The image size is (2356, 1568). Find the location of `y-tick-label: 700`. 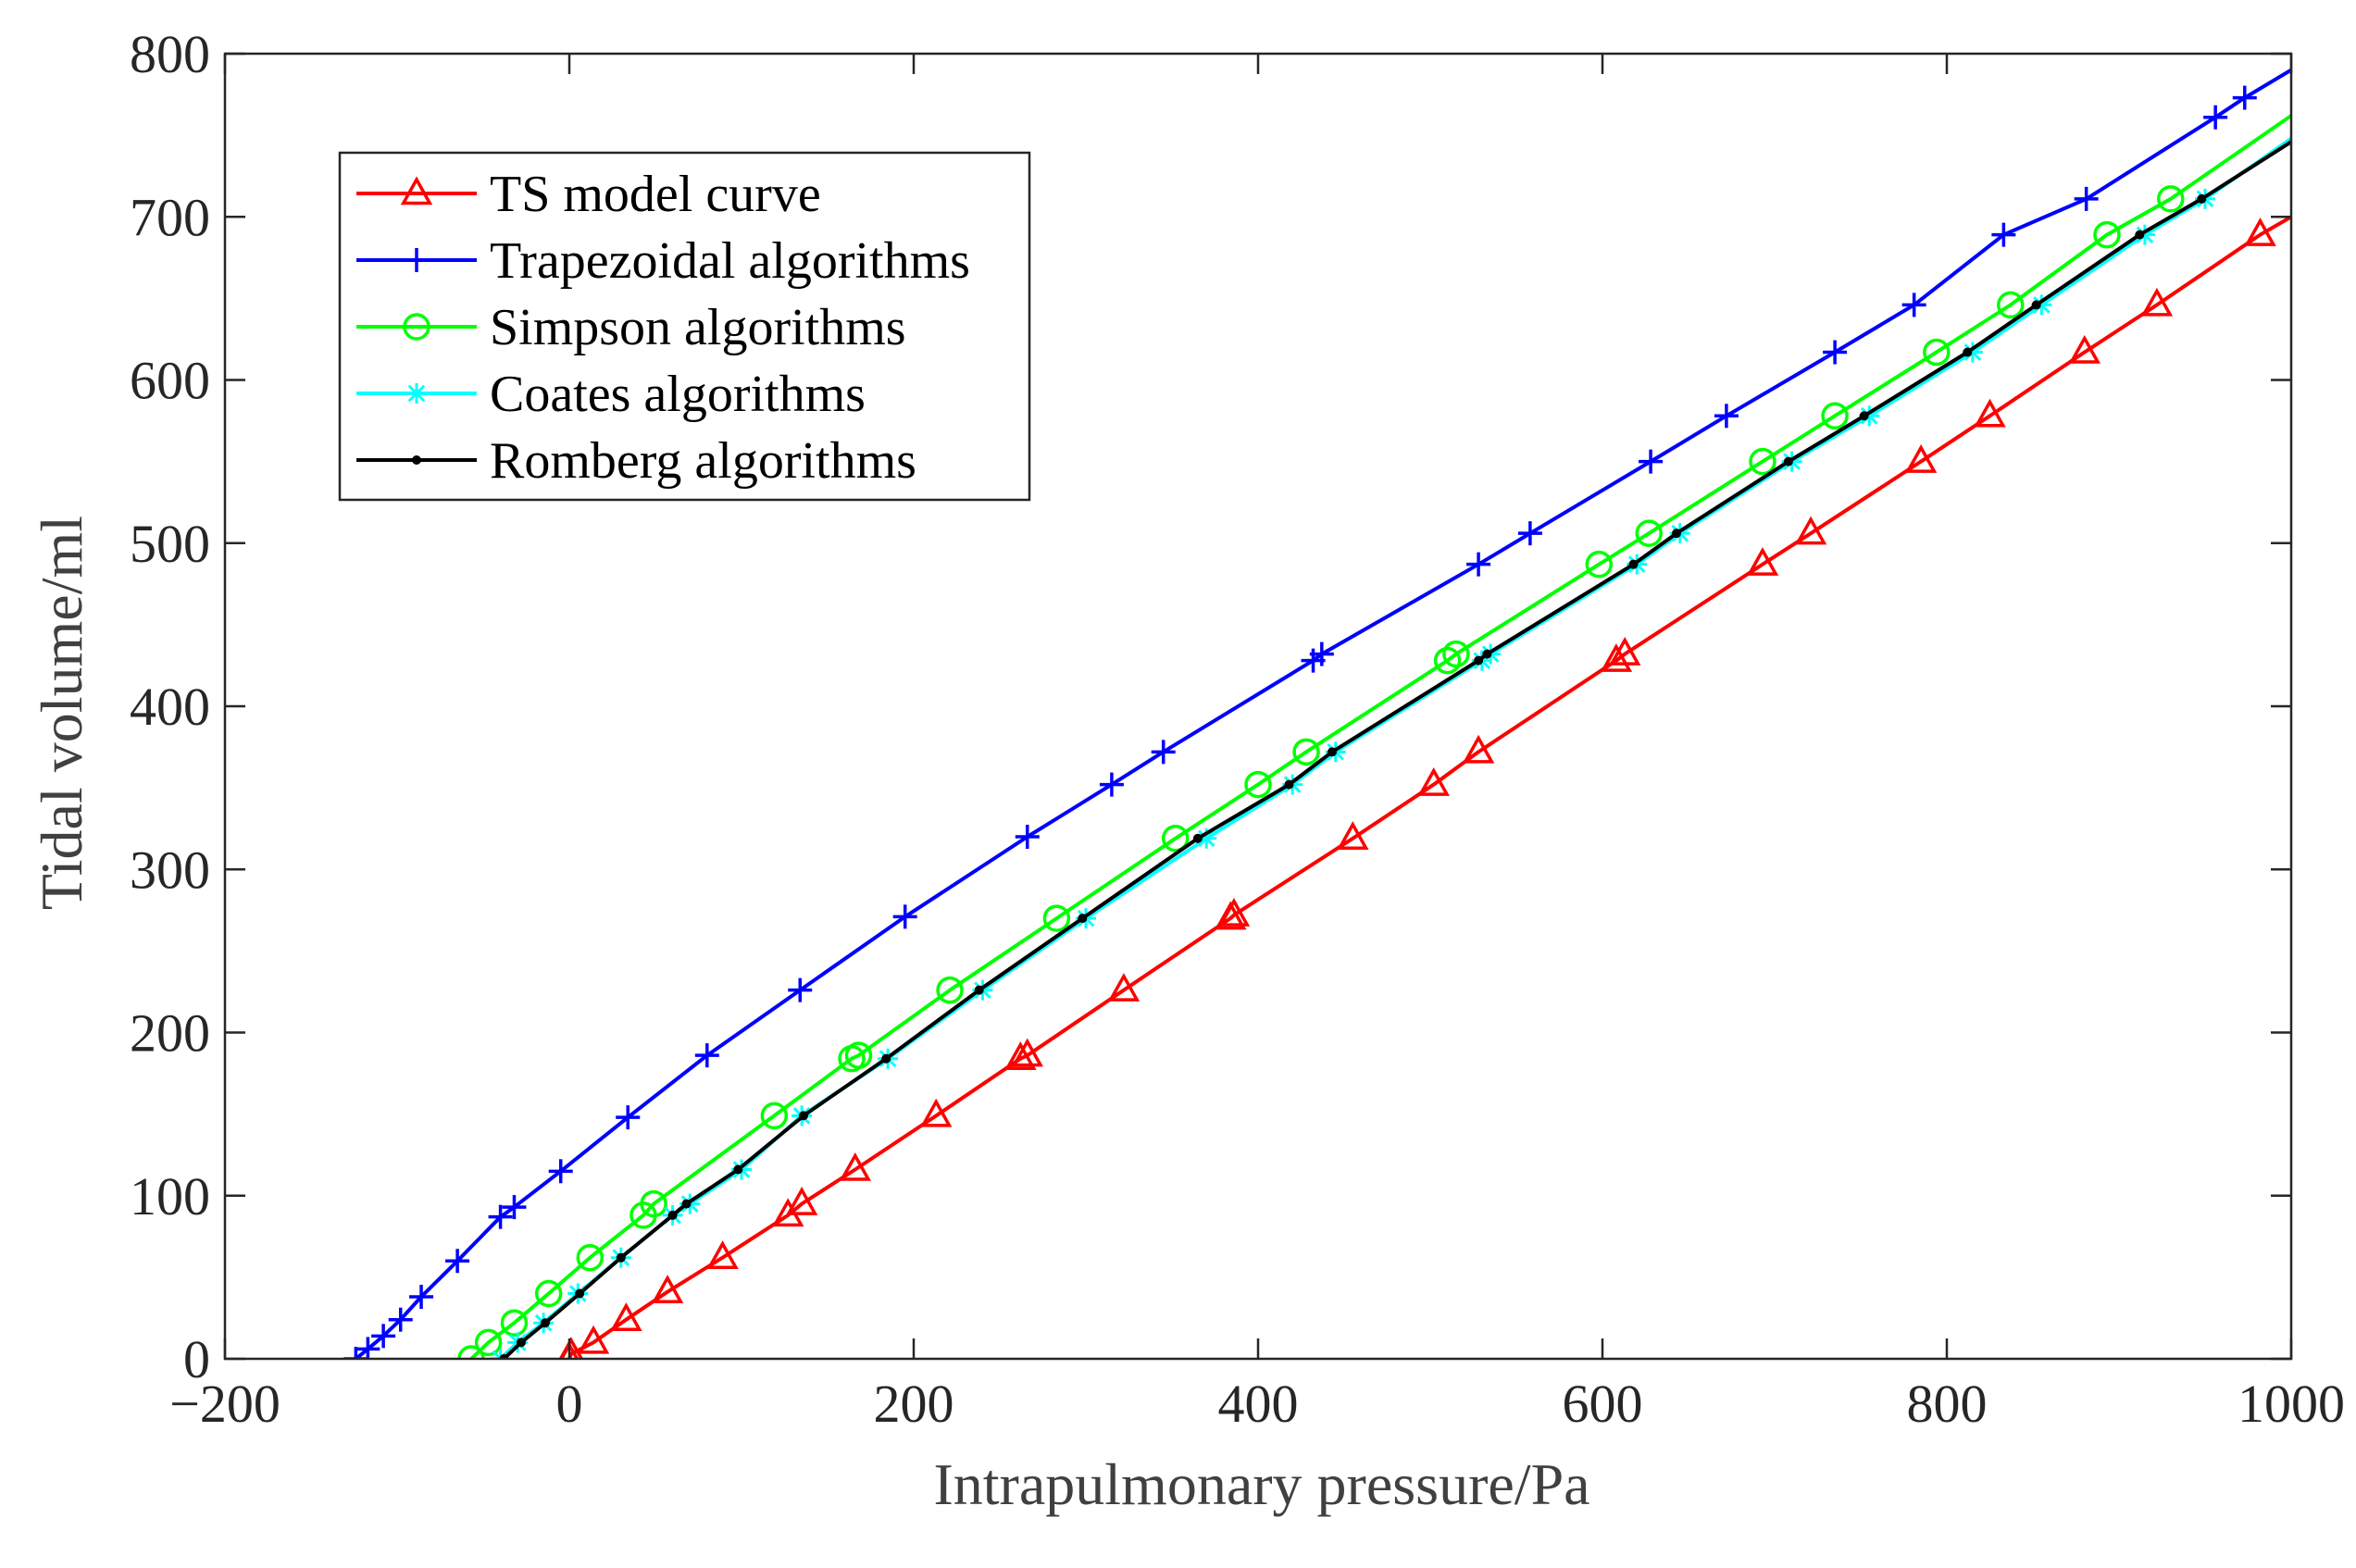

y-tick-label: 700 is located at coordinates (170, 217).